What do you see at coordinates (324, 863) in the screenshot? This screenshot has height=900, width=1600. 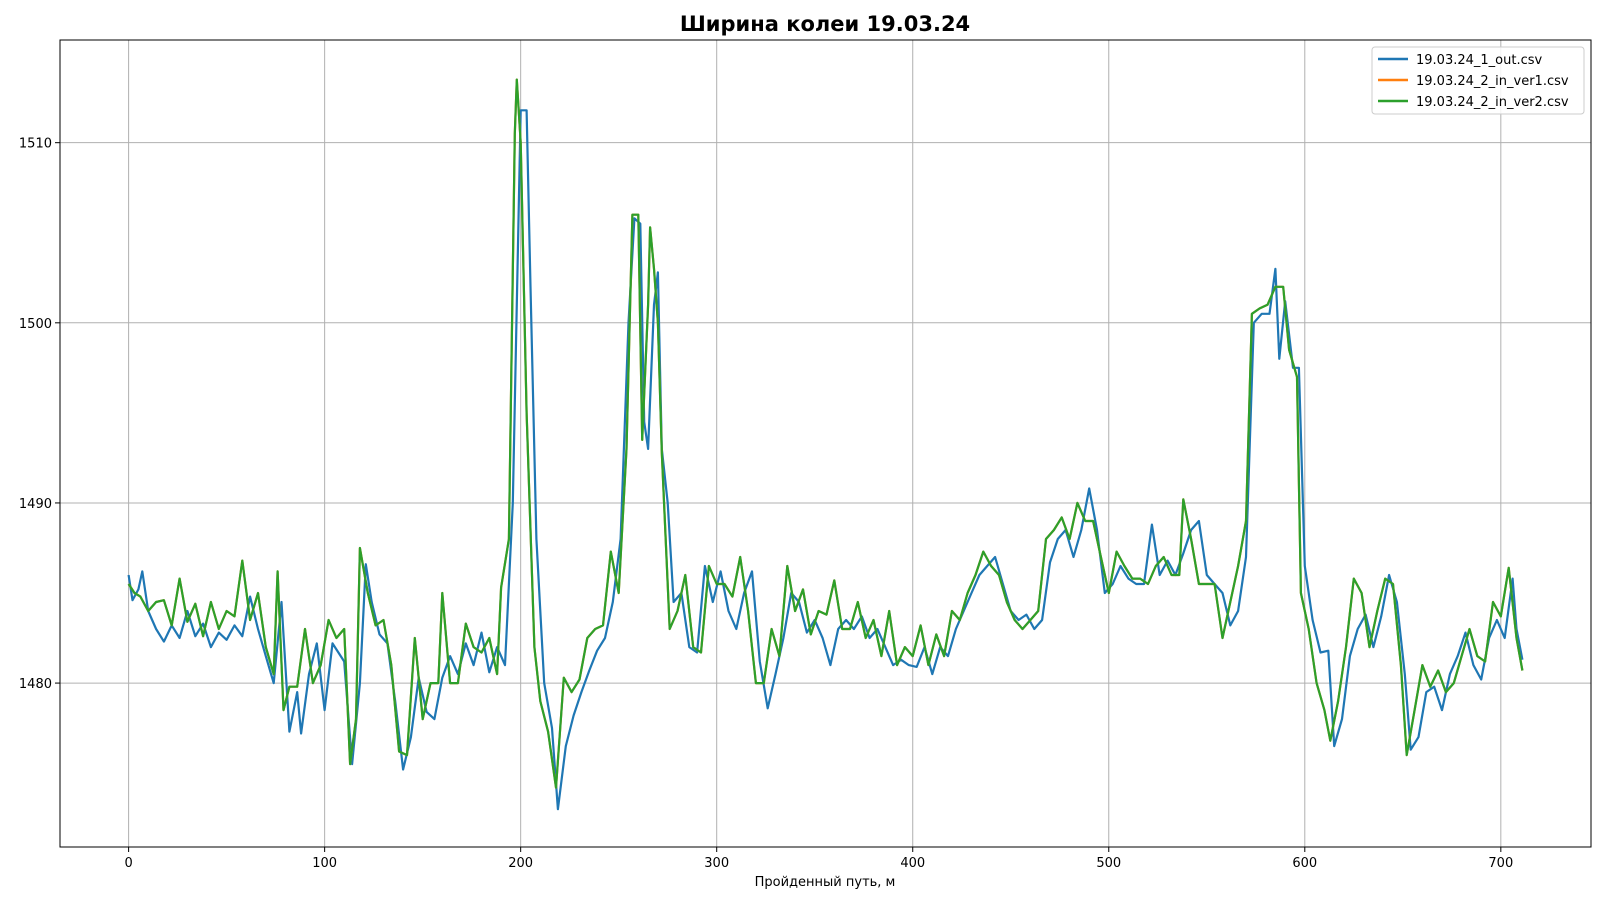 I see `x-tick-label: 100` at bounding box center [324, 863].